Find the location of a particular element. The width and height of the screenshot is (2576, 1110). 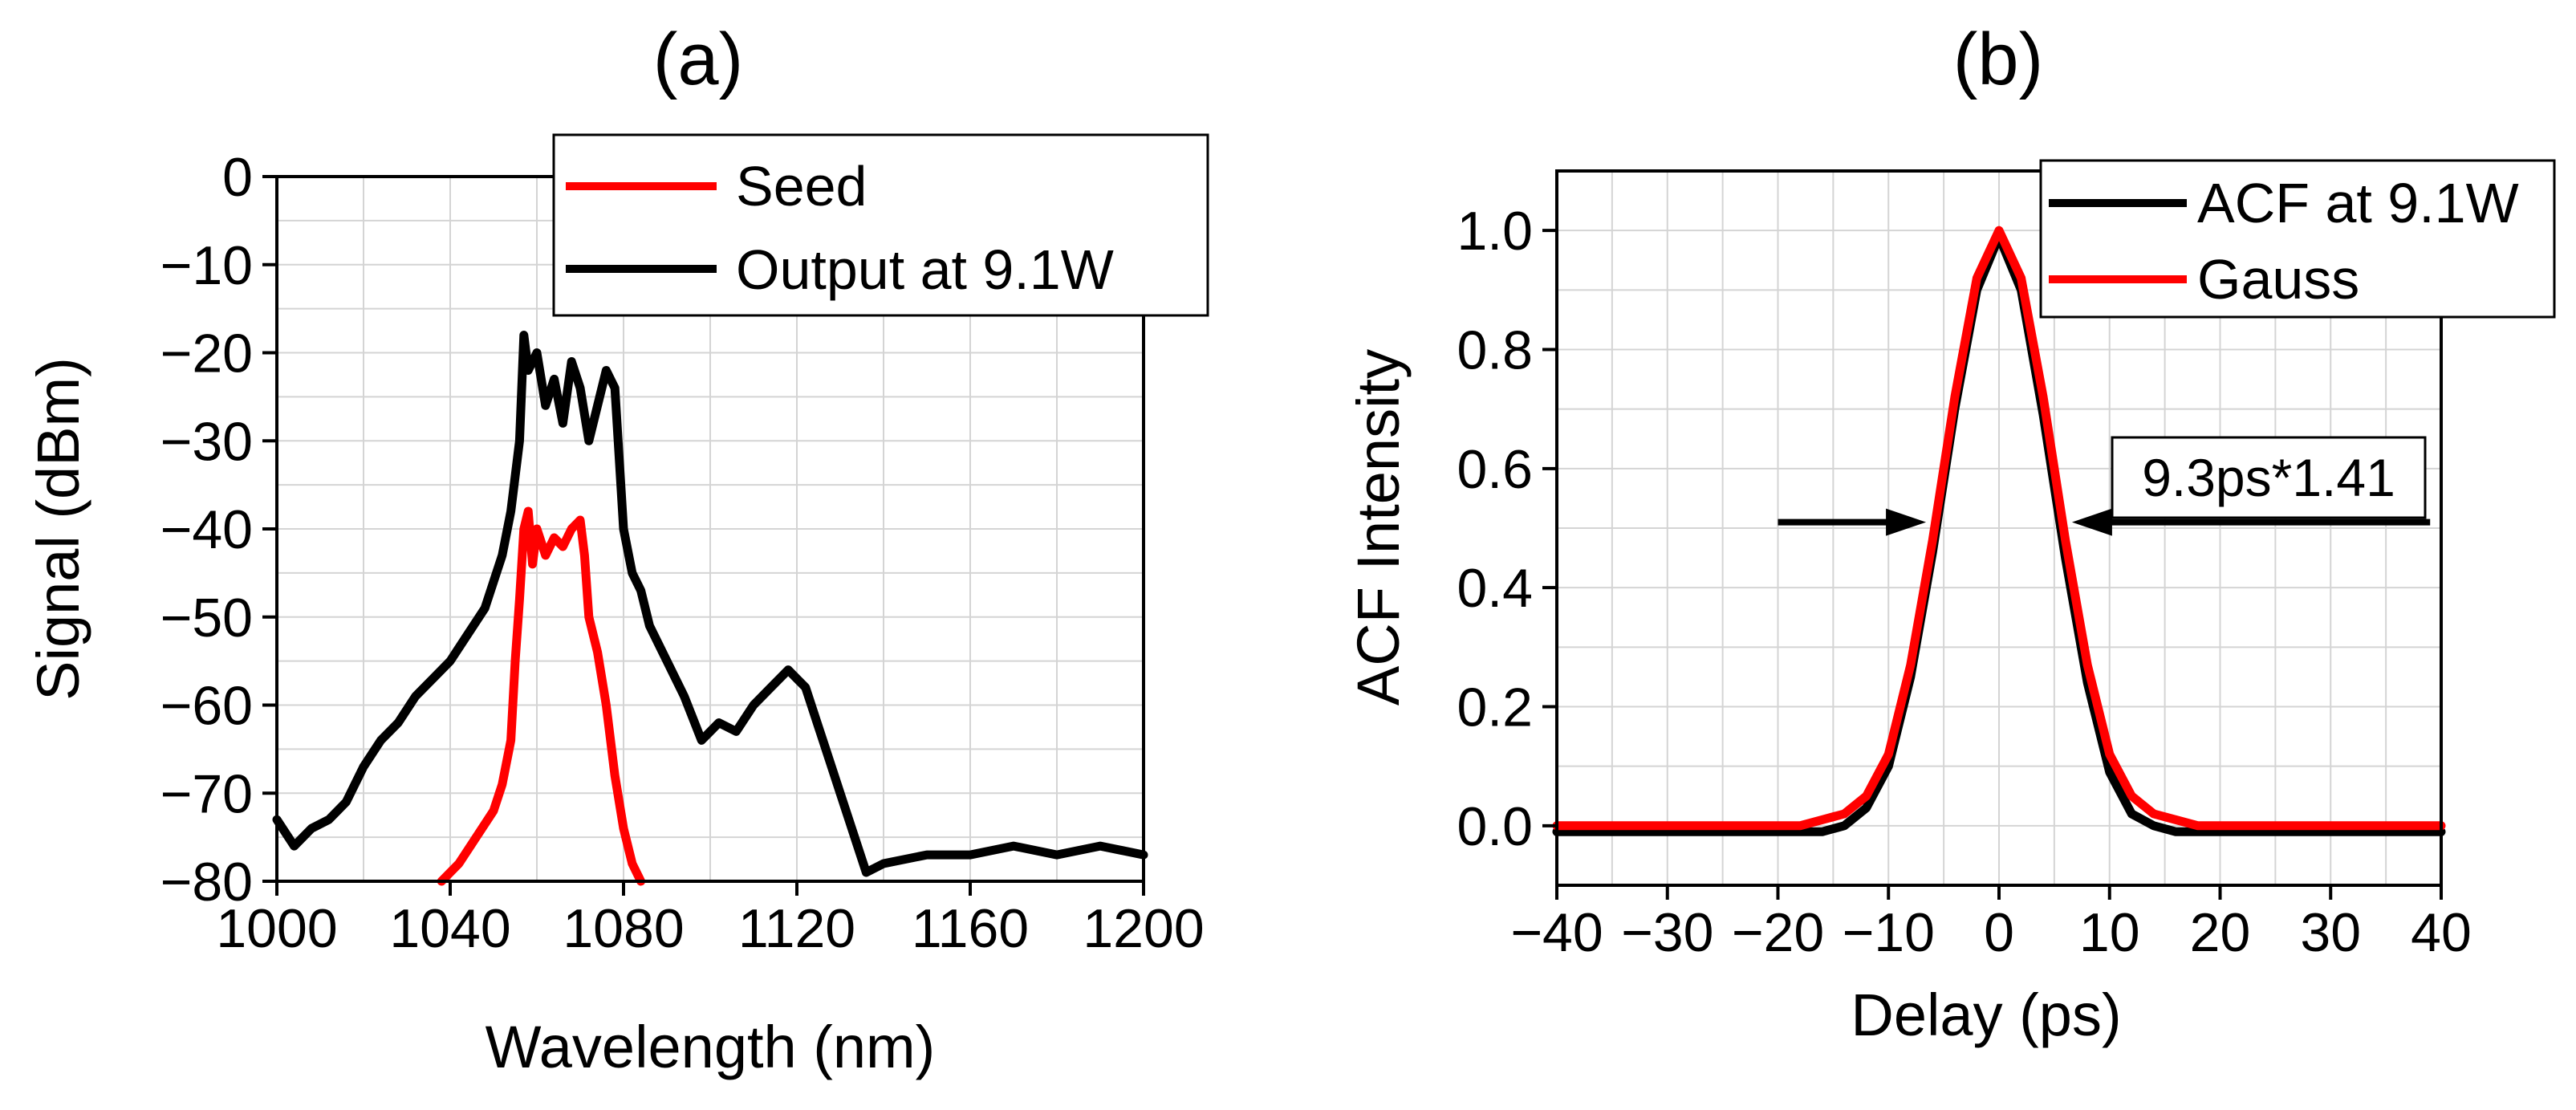

panel-a-x-tick-label: 1200 is located at coordinates (1144, 928).